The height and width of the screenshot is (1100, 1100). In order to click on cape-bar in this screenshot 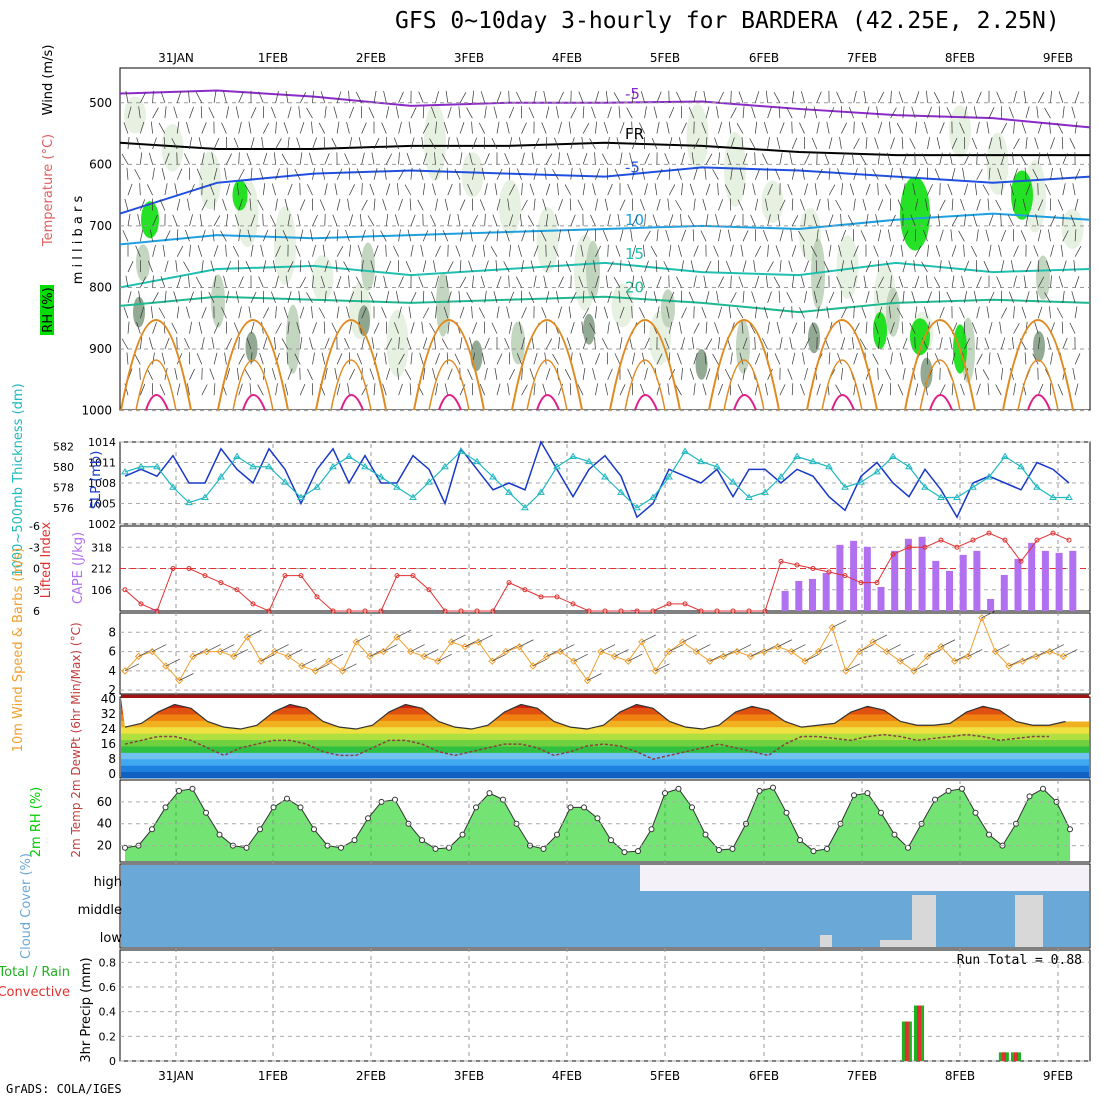, I will do `click(812, 594)`.